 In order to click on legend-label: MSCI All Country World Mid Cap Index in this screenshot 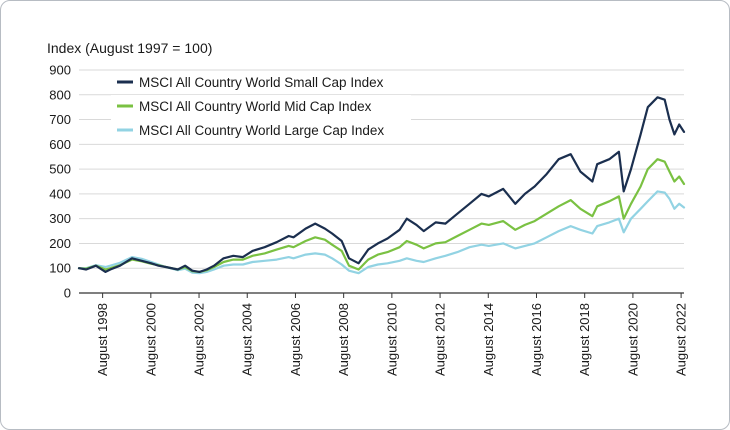, I will do `click(255, 106)`.